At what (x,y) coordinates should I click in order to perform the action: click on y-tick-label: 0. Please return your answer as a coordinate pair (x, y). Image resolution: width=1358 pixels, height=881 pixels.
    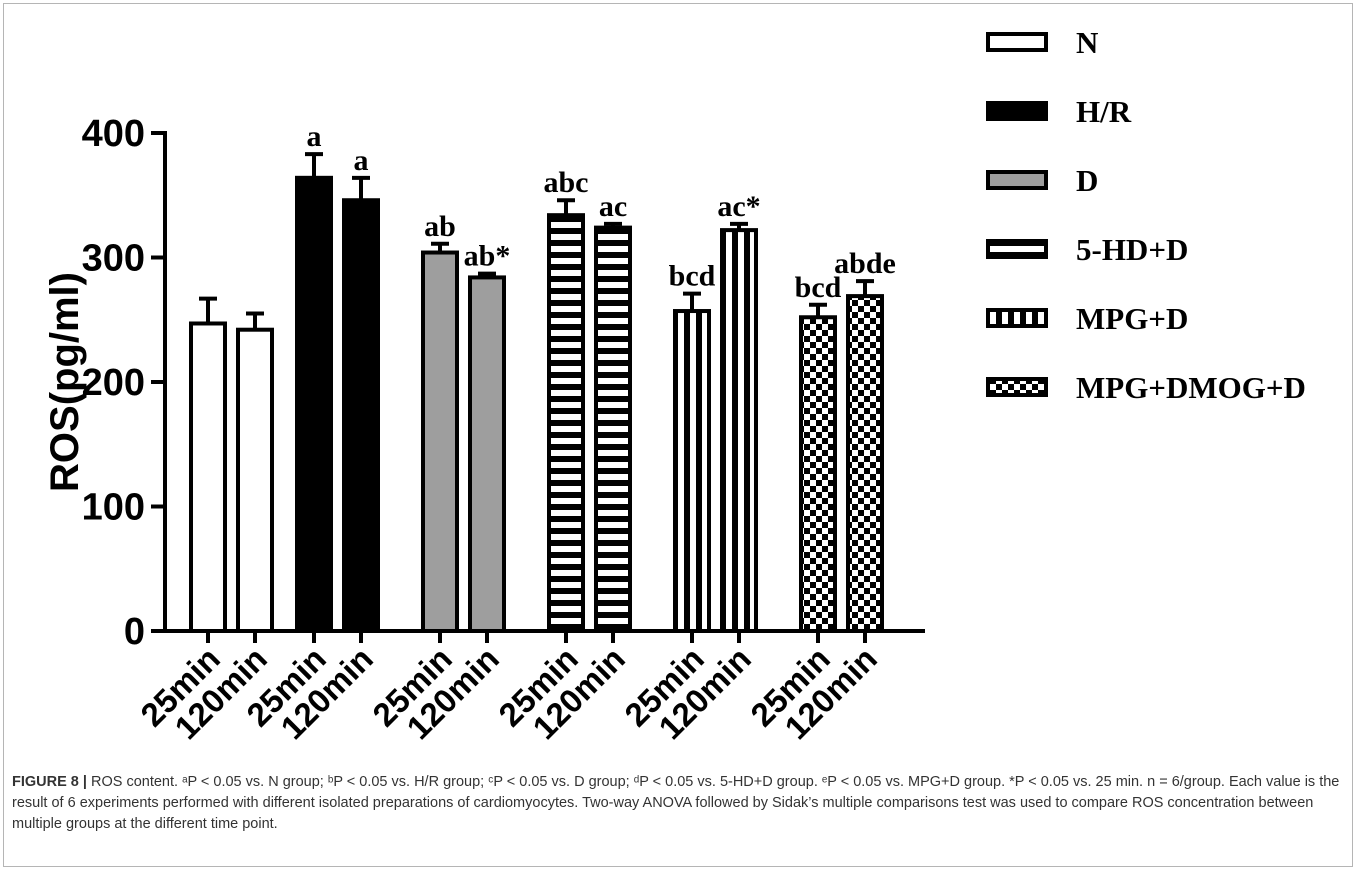
    Looking at the image, I should click on (134, 632).